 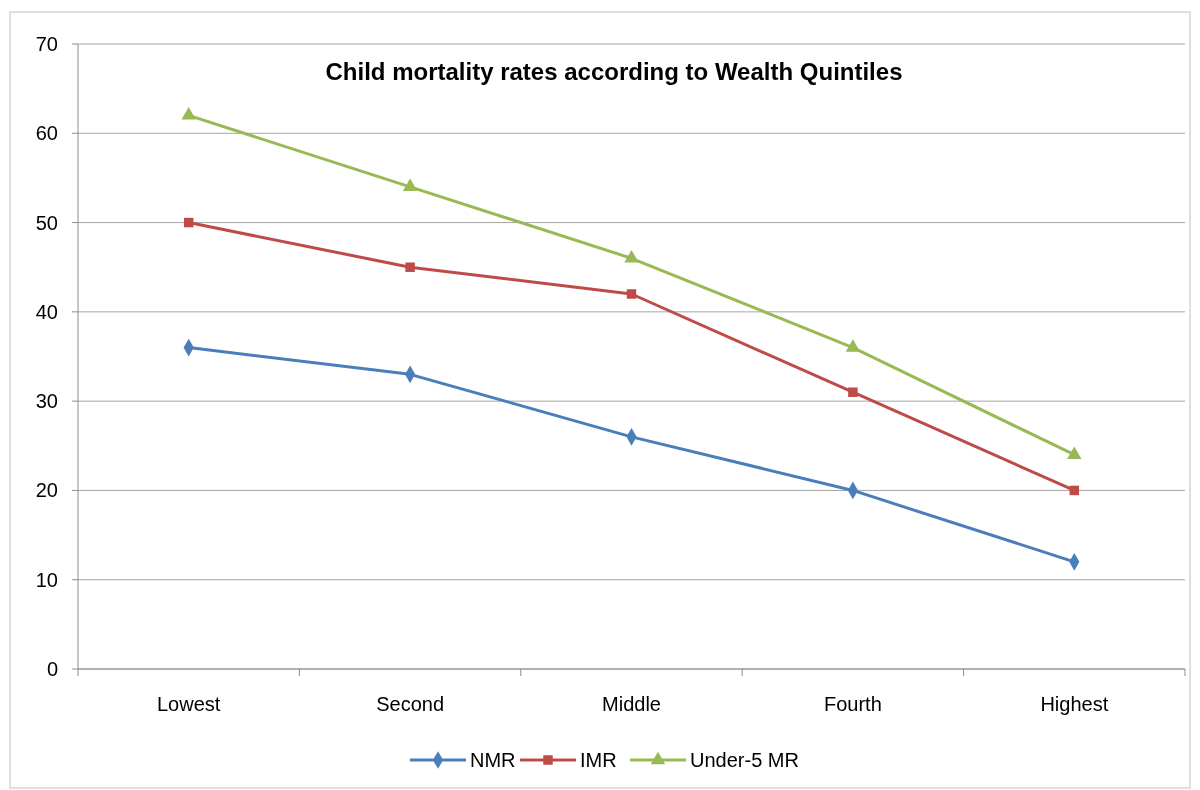 What do you see at coordinates (1074, 704) in the screenshot?
I see `x-tick-label: Highest` at bounding box center [1074, 704].